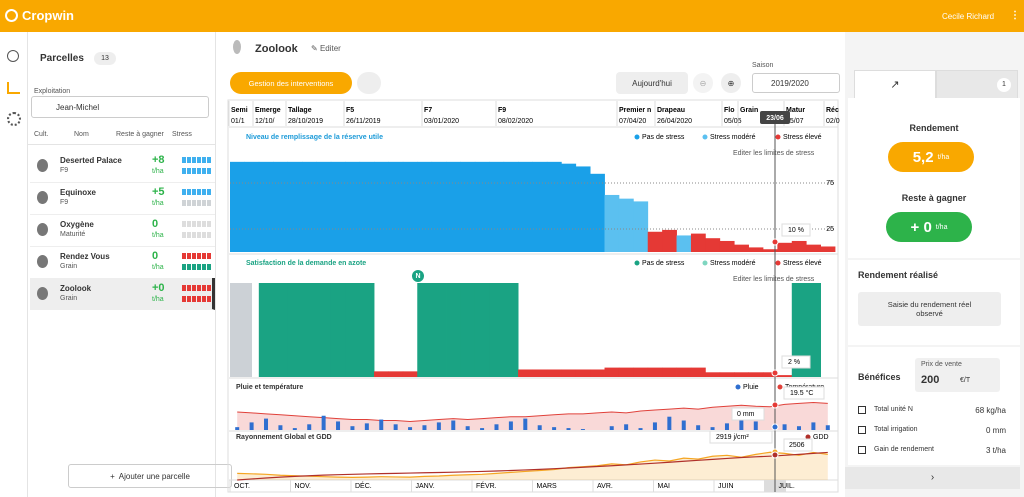 This screenshot has height=497, width=1024. I want to click on parcel-gain: +5, so click(158, 192).